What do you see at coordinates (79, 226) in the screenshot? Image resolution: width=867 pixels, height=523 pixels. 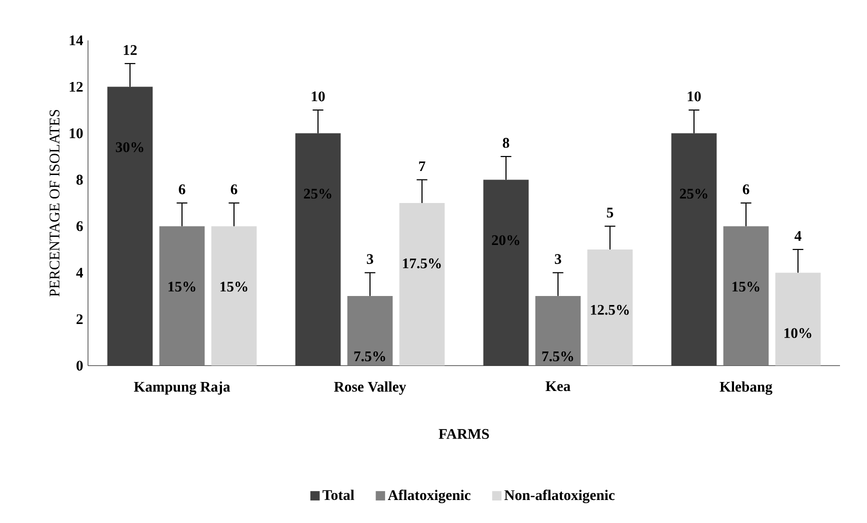 I see `y-tick-label: 6` at bounding box center [79, 226].